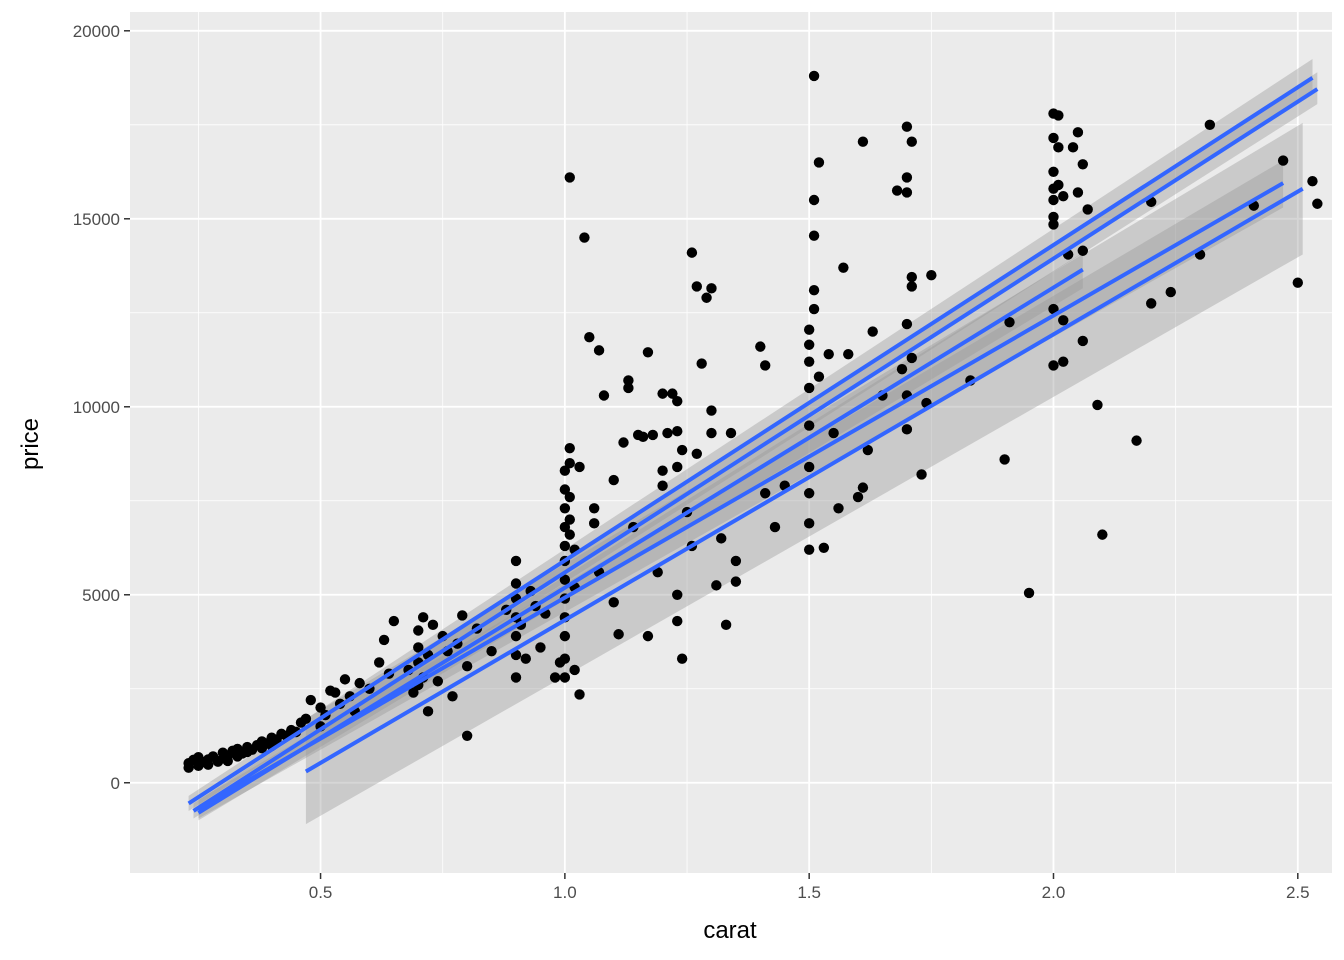 The width and height of the screenshot is (1344, 960). What do you see at coordinates (565, 892) in the screenshot?
I see `x-tick-label: 1.0` at bounding box center [565, 892].